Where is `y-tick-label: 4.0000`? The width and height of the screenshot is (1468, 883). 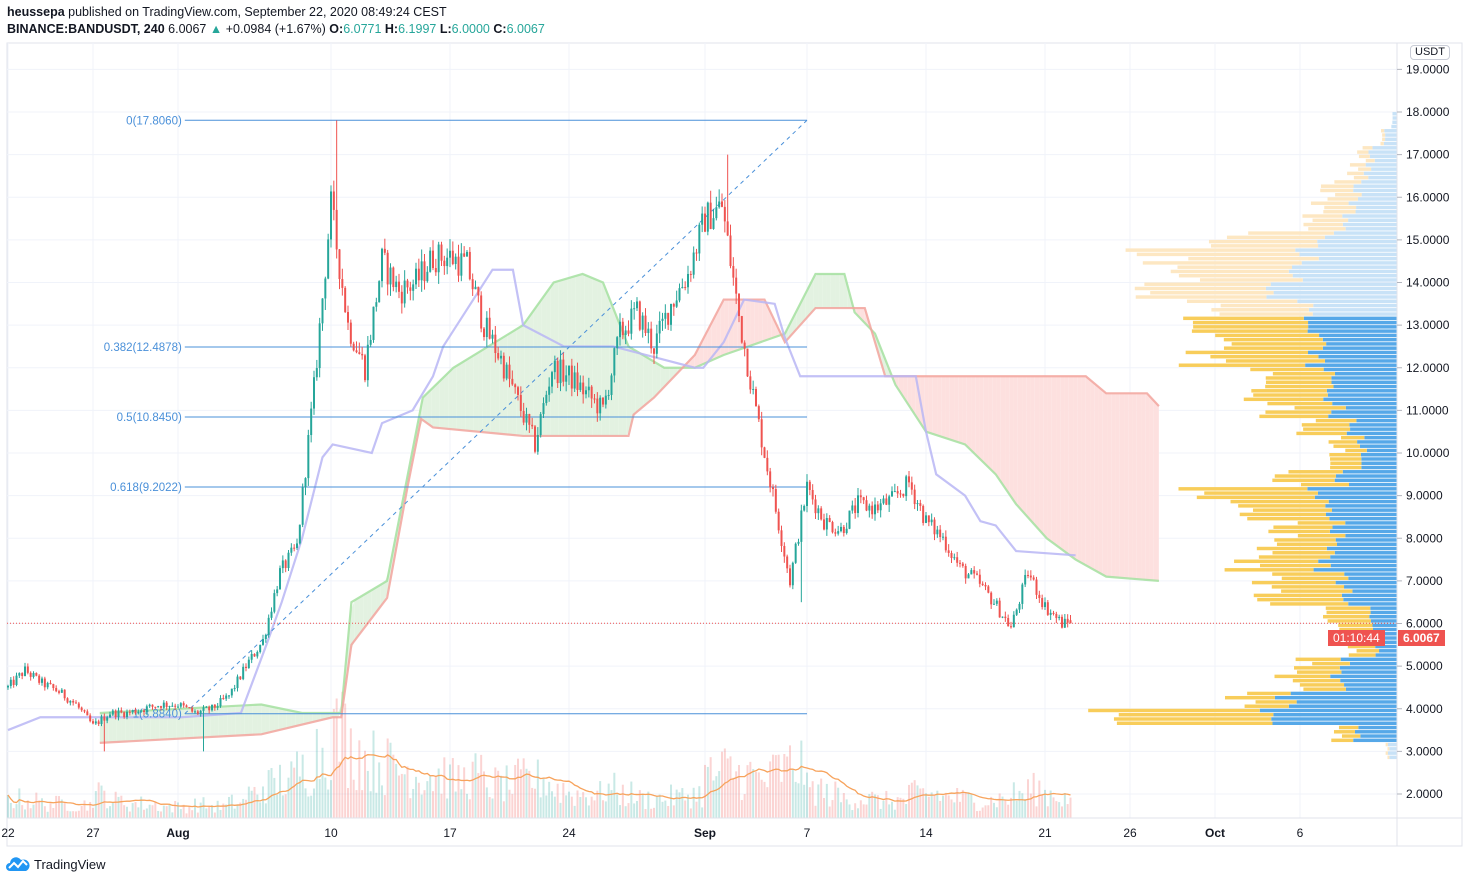
y-tick-label: 4.0000 is located at coordinates (1424, 709).